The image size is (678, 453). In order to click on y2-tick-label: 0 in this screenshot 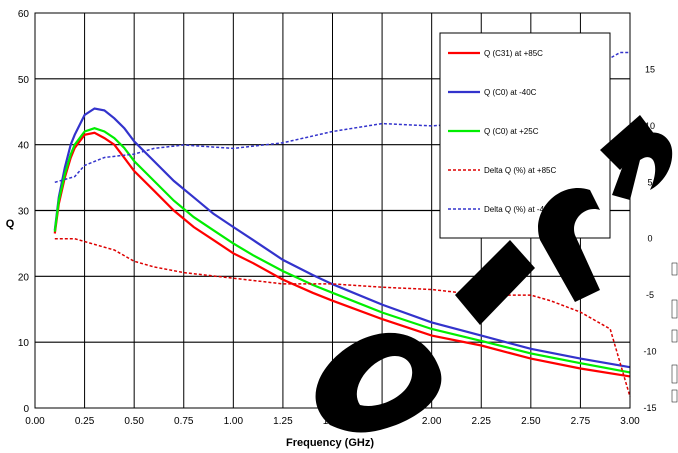, I will do `click(649, 239)`.